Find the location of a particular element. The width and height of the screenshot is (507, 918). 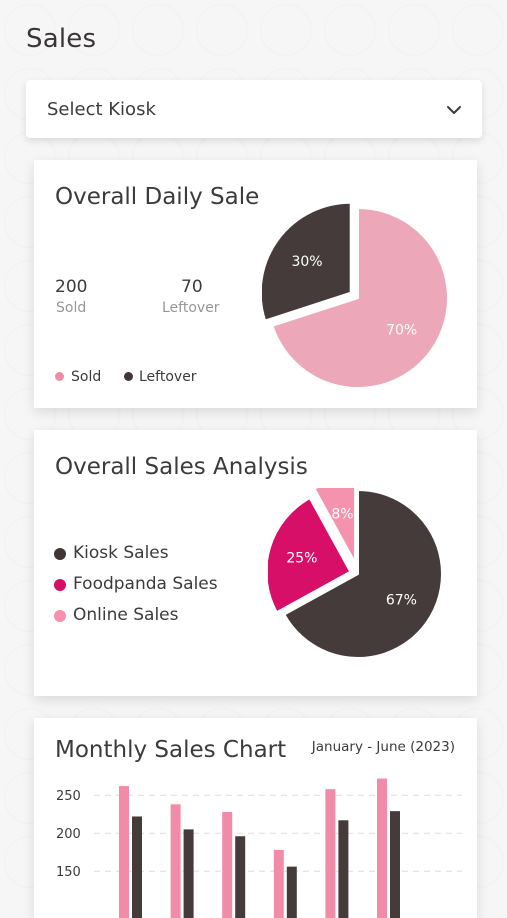

page-title: Sales is located at coordinates (61, 39).